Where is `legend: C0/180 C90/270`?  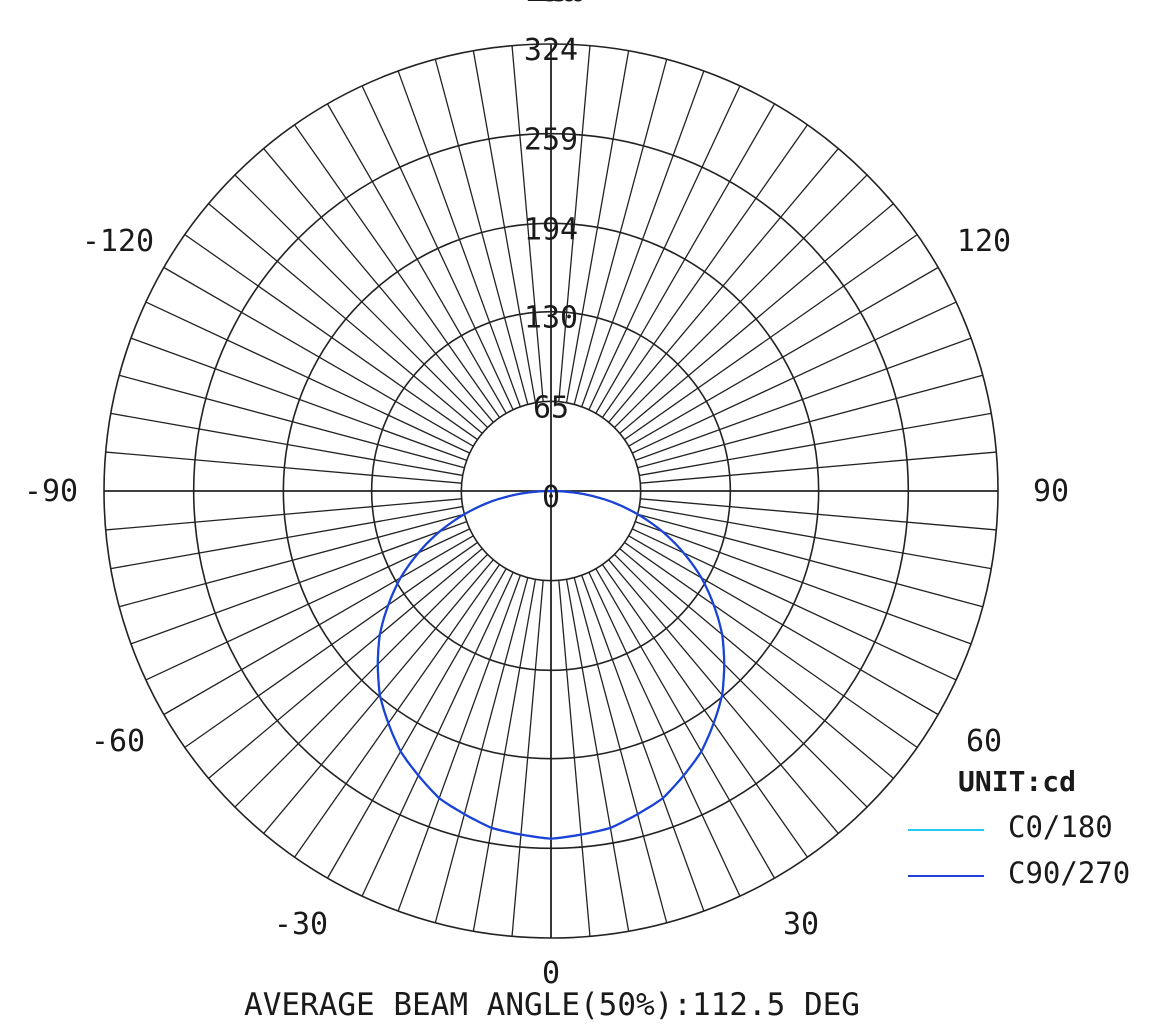 legend: C0/180 C90/270 is located at coordinates (1019, 850).